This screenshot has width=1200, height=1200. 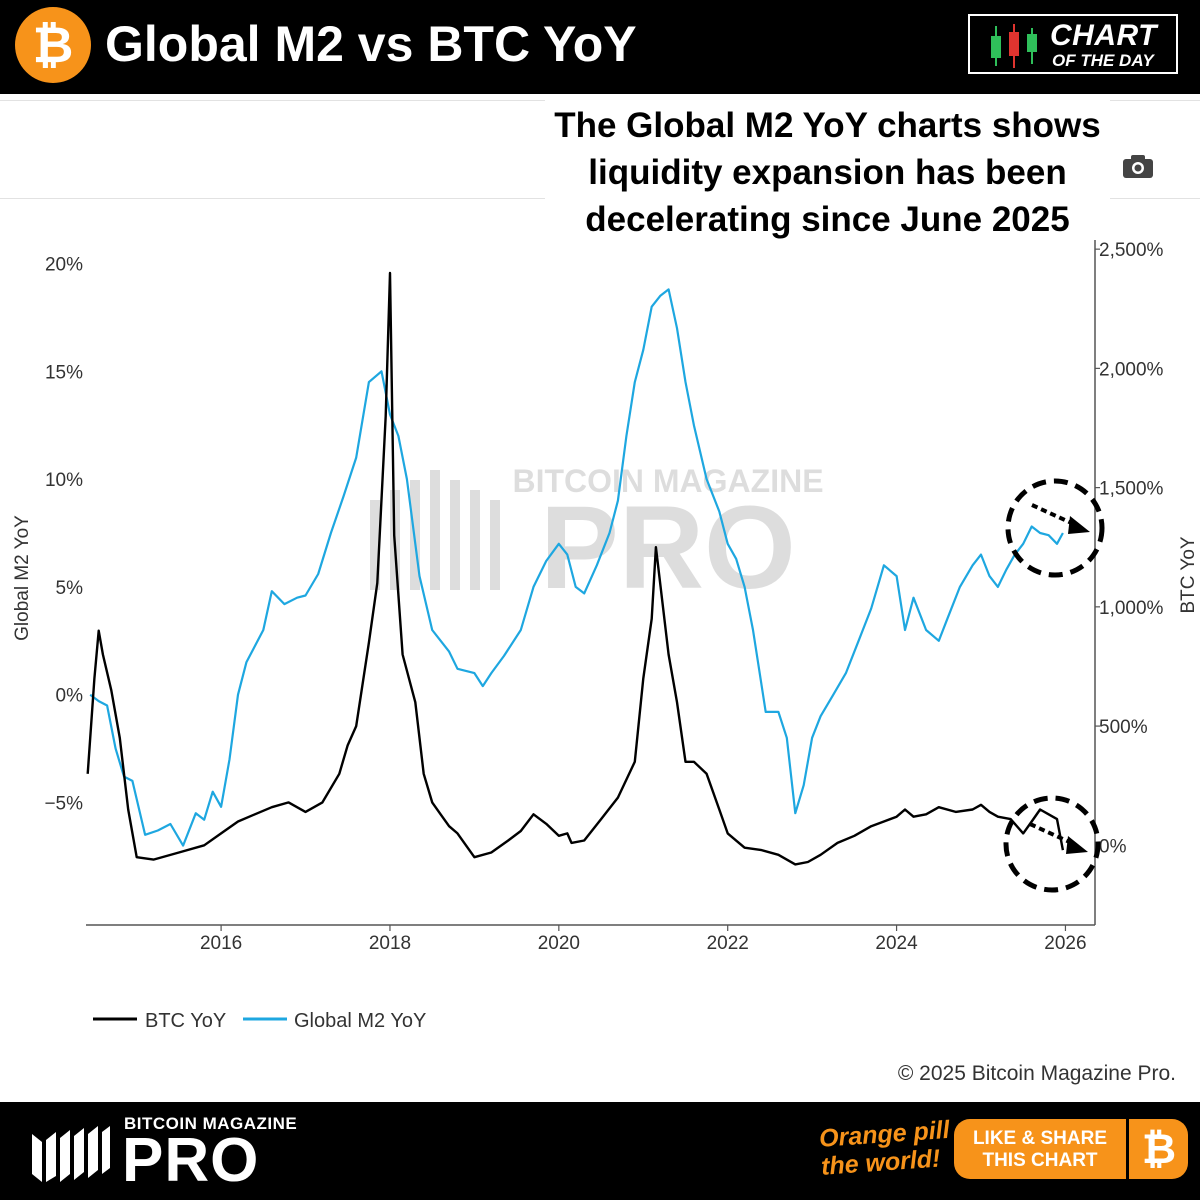 I want to click on x-tick-label: 2018, so click(x=390, y=943).